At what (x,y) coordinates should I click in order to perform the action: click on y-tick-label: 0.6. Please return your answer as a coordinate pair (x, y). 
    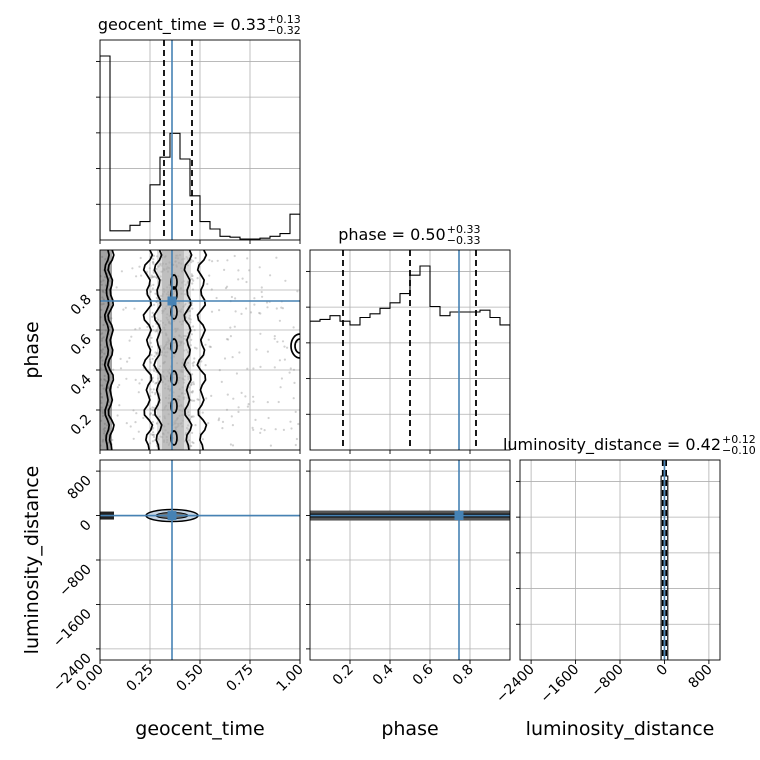
    Looking at the image, I should click on (81, 344).